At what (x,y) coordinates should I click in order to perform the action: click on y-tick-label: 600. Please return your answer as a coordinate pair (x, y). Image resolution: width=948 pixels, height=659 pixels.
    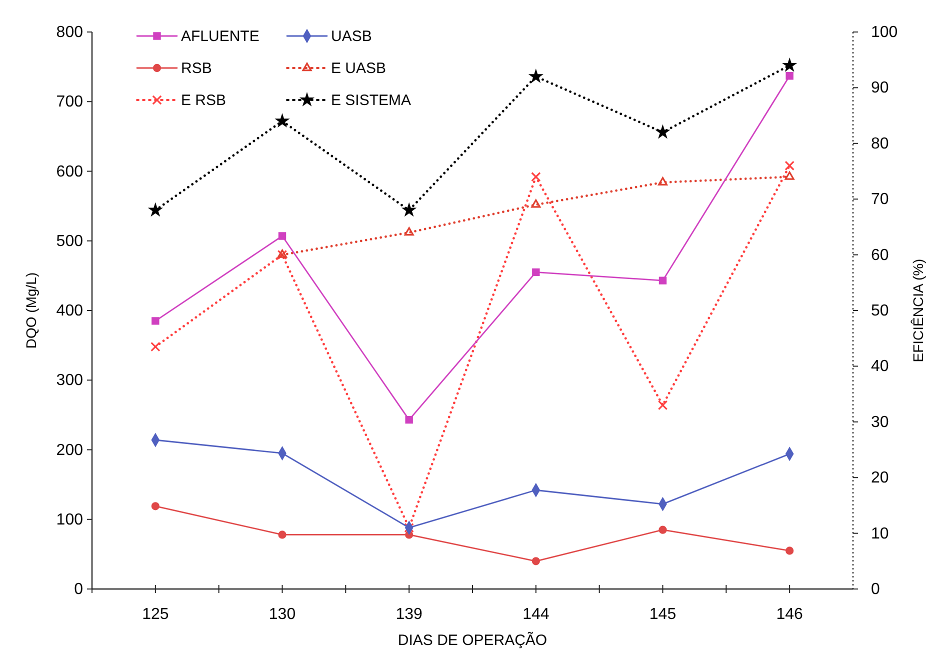
    Looking at the image, I should click on (70, 171).